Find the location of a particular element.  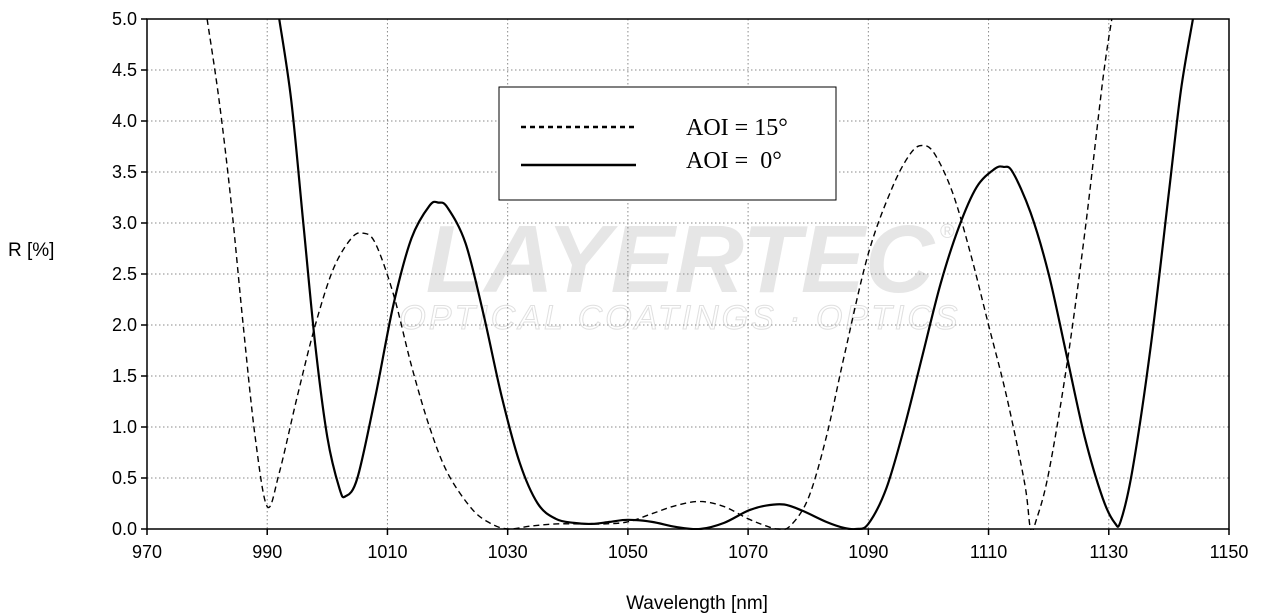

watermark-registered-mark: ® is located at coordinates (947, 232).